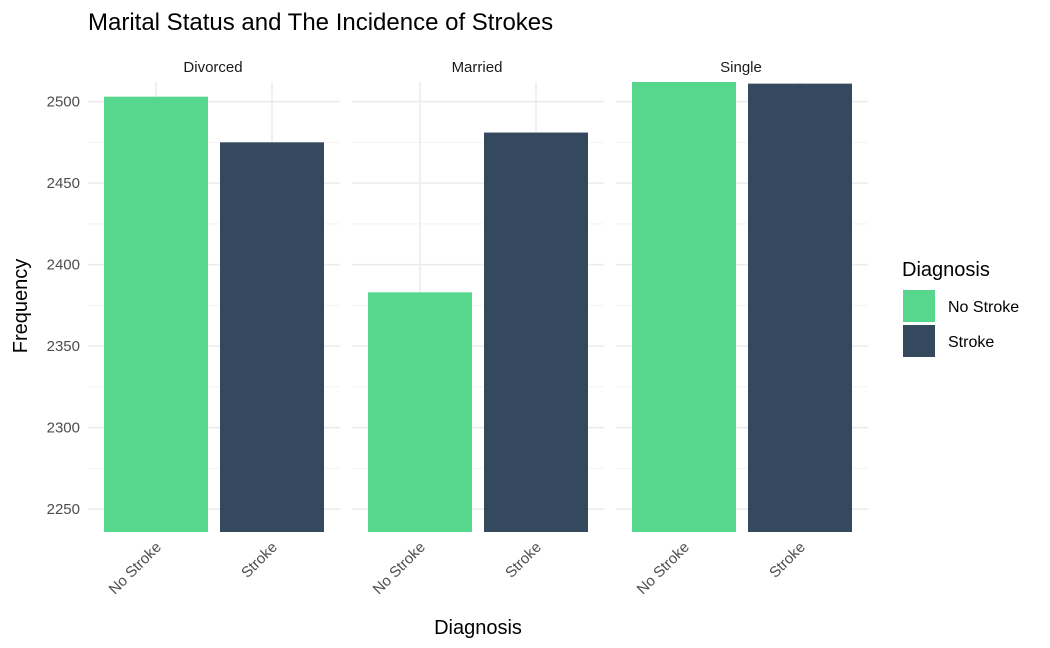 The width and height of the screenshot is (1050, 648). Describe the element at coordinates (741, 67) in the screenshot. I see `facet-label: Single` at that location.